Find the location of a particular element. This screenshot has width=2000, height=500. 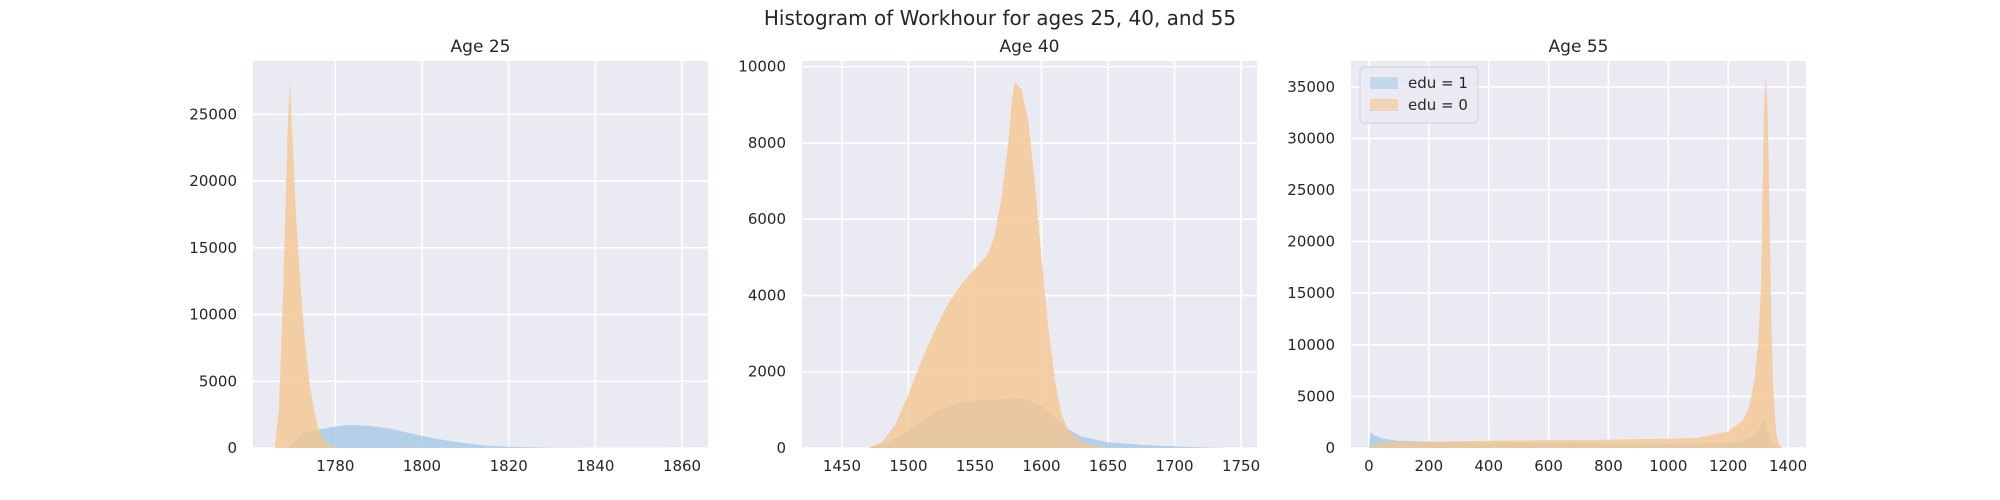

x-tick-label: 1400 is located at coordinates (1788, 466).